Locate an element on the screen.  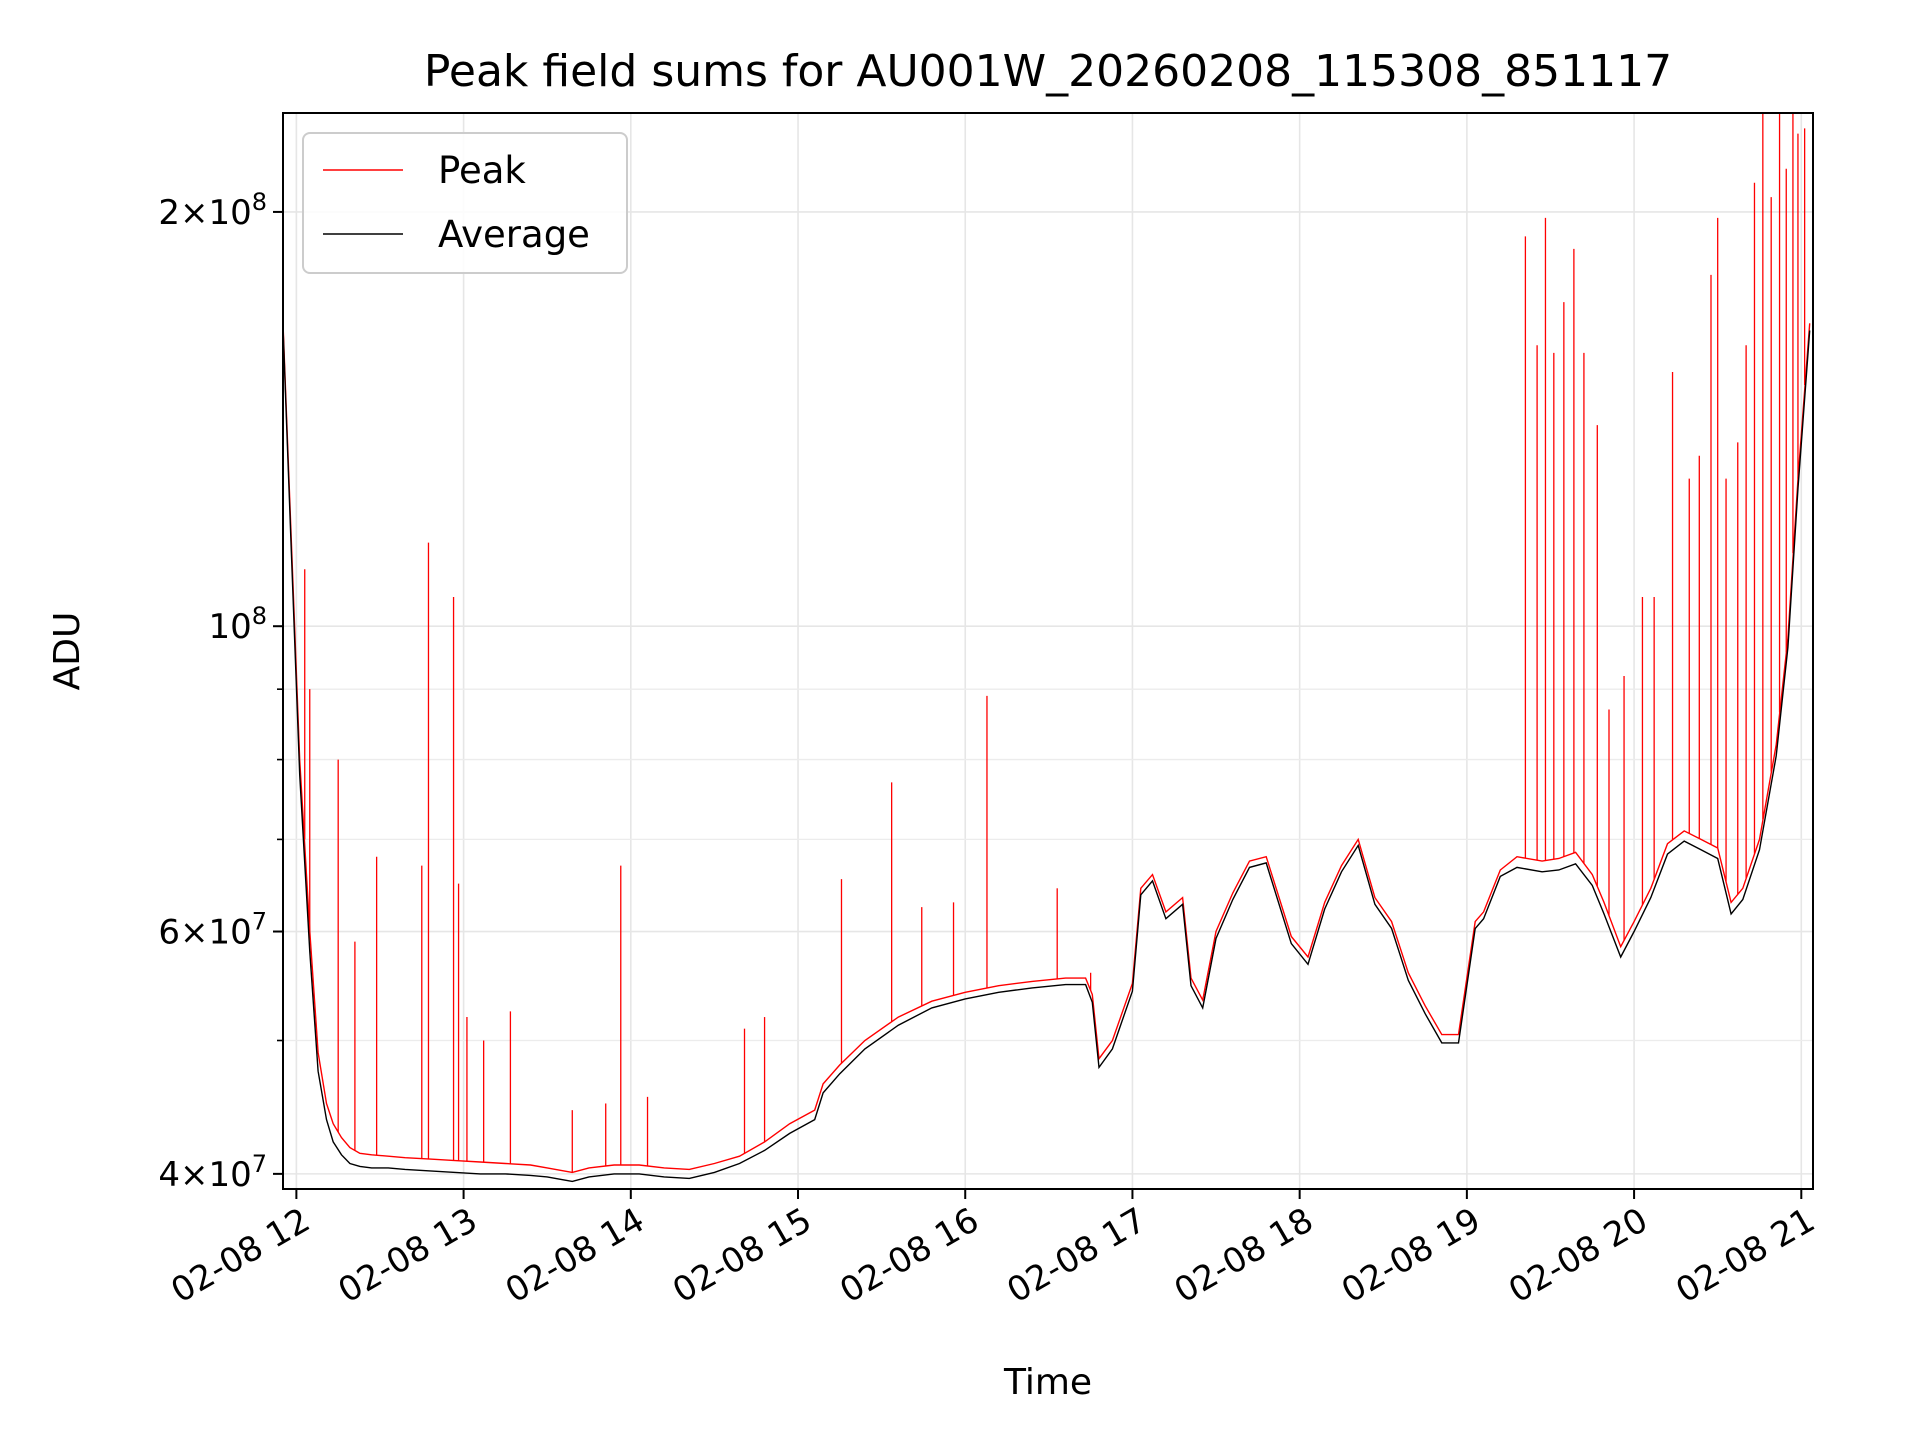
x-tick-label-2: 02-08 14 is located at coordinates (575, 1255).